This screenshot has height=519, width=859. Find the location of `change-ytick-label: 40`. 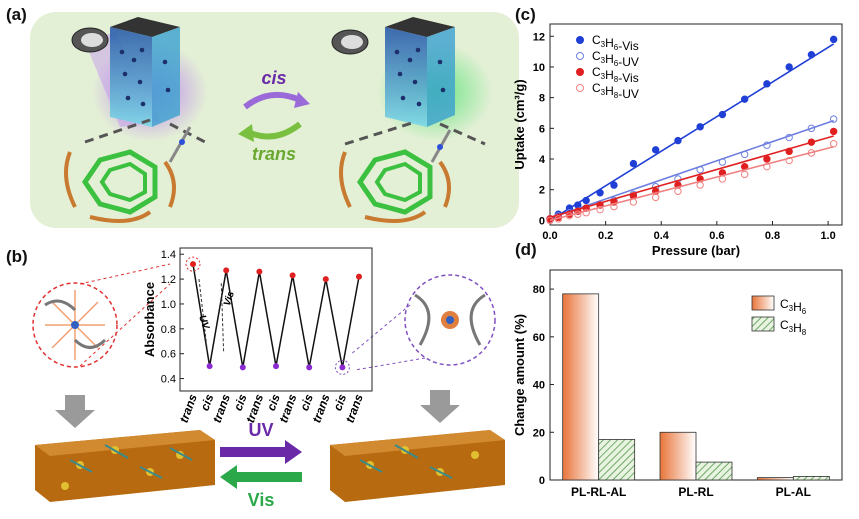

change-ytick-label: 40 is located at coordinates (539, 386).